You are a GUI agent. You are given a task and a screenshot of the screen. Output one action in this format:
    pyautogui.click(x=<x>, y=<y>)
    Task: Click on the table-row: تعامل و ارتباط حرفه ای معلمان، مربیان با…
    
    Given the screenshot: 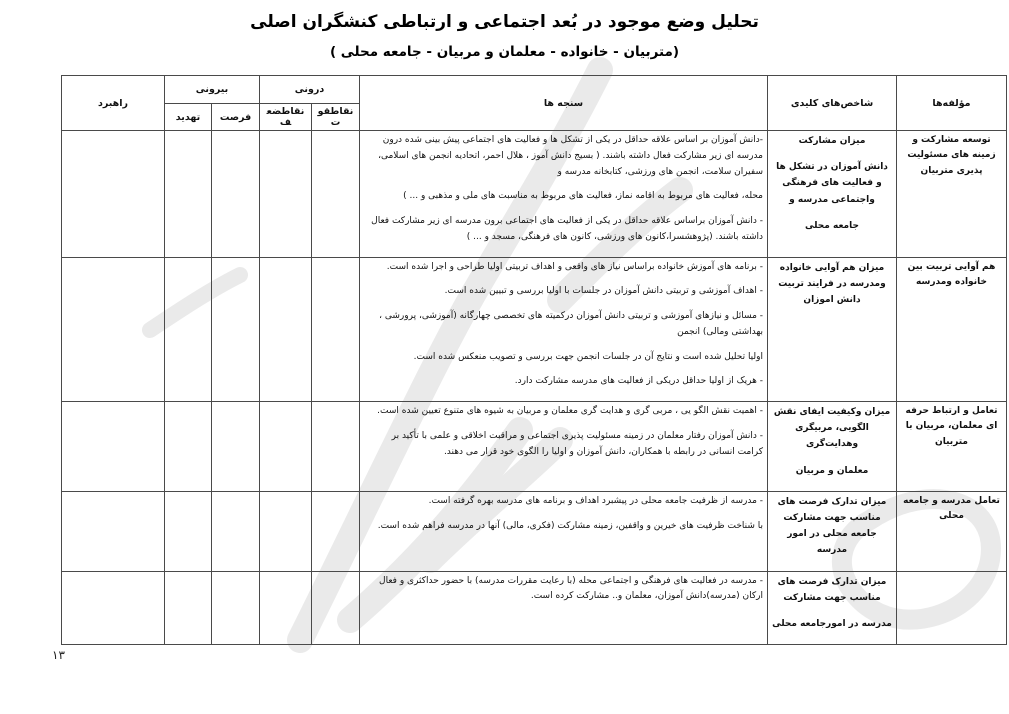 What is the action you would take?
    pyautogui.click(x=533, y=446)
    